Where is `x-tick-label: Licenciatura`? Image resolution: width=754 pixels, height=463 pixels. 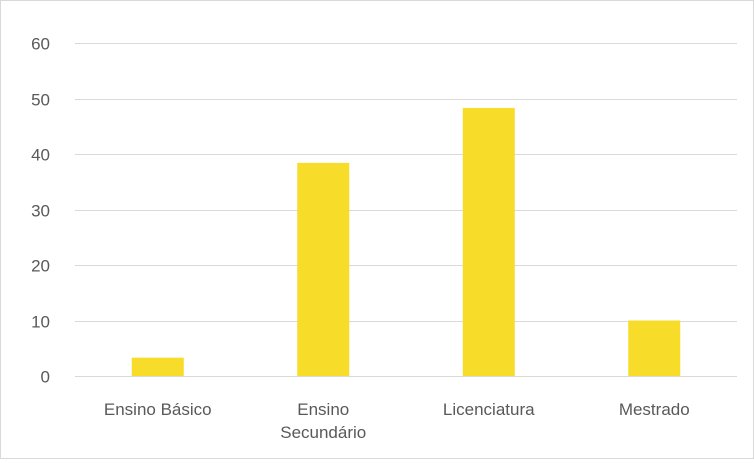 x-tick-label: Licenciatura is located at coordinates (489, 409).